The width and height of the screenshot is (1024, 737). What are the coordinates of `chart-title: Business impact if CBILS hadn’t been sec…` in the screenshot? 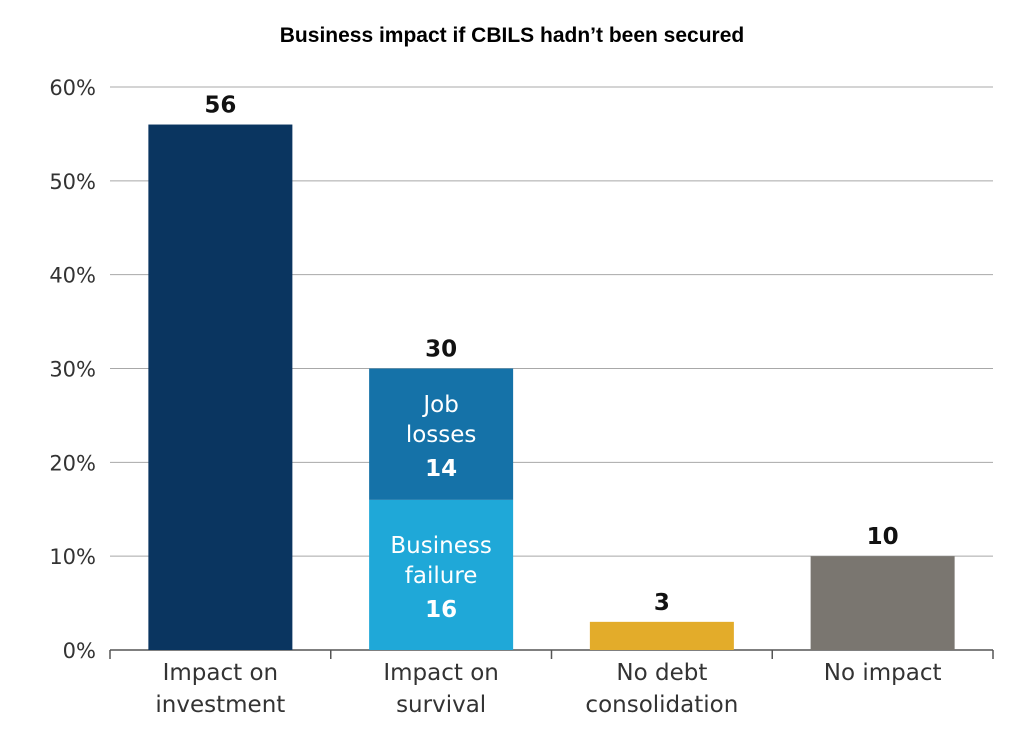 It's located at (512, 35).